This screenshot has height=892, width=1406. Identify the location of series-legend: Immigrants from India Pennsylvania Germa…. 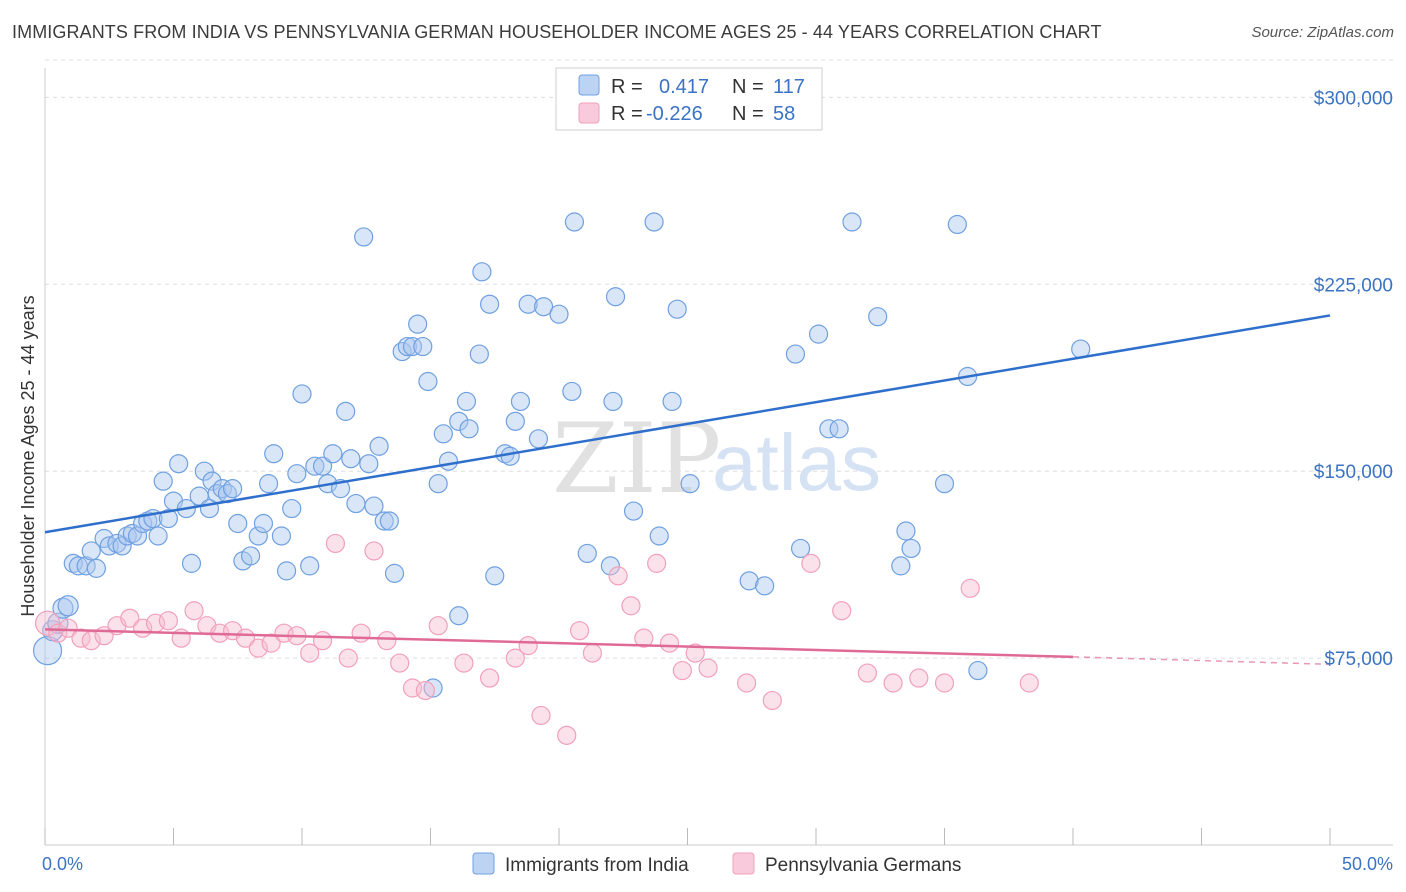
(716, 864).